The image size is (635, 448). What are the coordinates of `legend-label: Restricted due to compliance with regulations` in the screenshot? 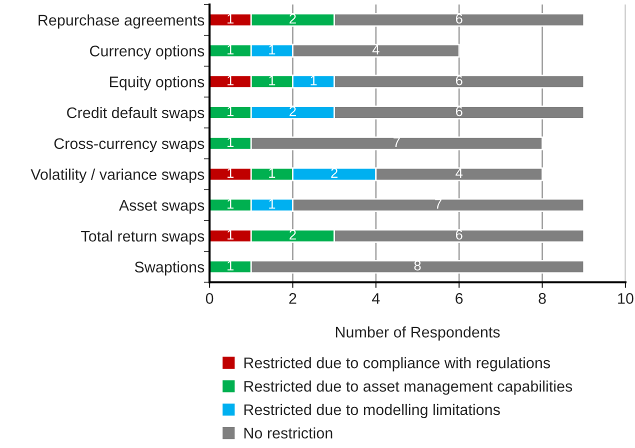 It's located at (397, 364).